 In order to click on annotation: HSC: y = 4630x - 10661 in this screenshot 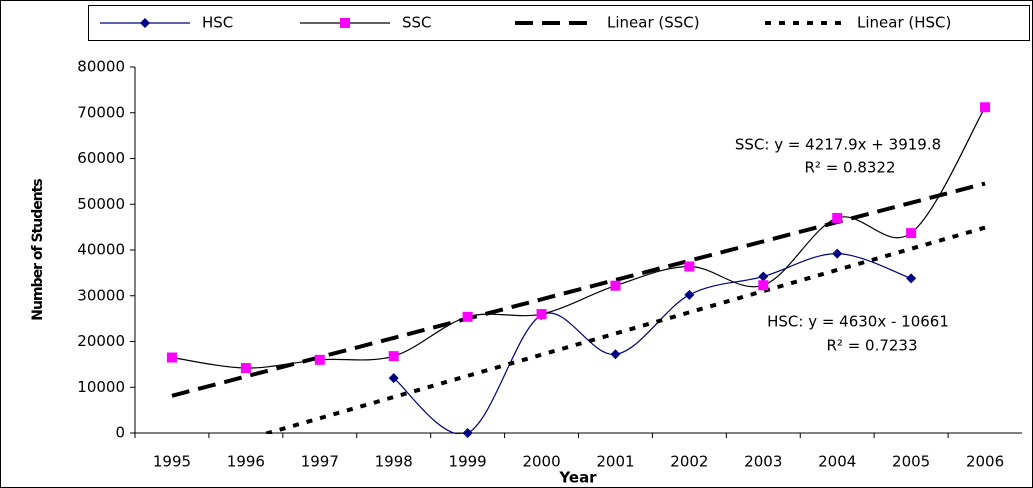, I will do `click(858, 322)`.